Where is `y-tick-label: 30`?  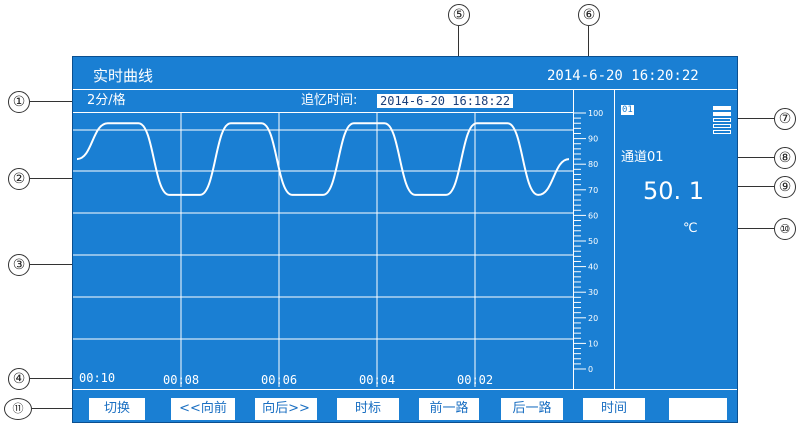 y-tick-label: 30 is located at coordinates (593, 292).